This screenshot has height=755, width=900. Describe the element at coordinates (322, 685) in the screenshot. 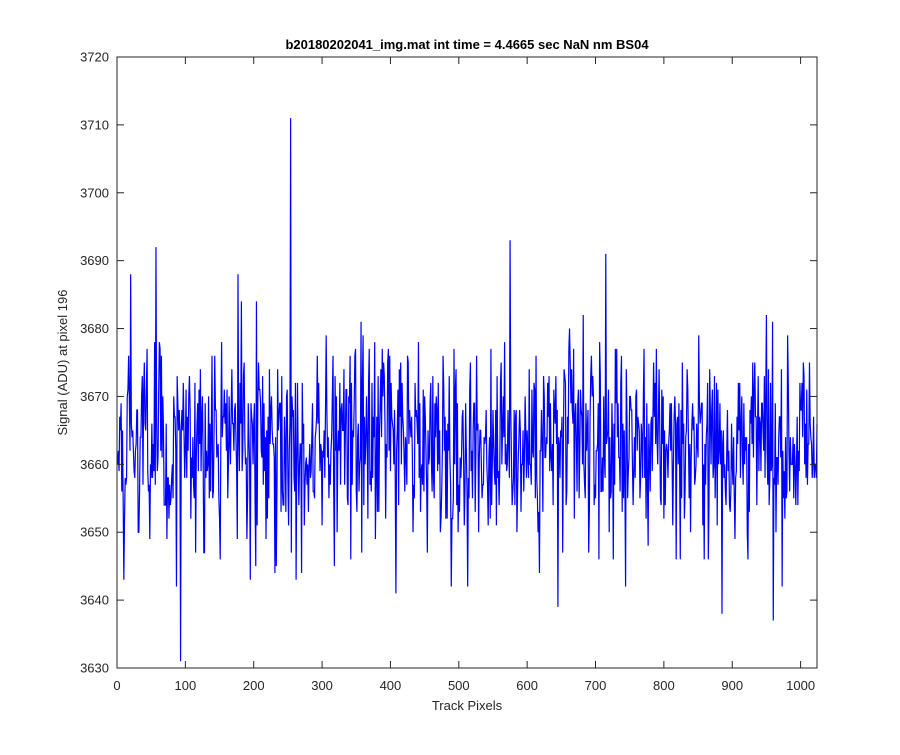

I see `x-tick-label: 300` at that location.